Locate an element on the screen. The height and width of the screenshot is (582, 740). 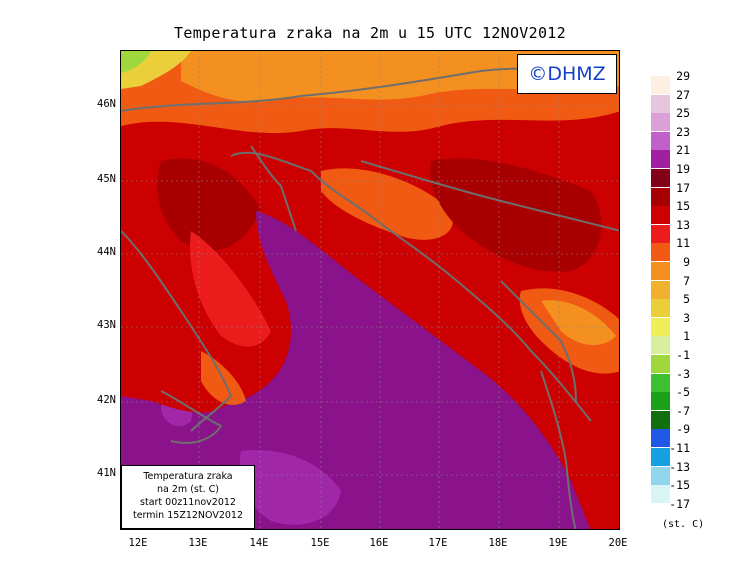
land-alpine-orange is located at coordinates (400, 76).